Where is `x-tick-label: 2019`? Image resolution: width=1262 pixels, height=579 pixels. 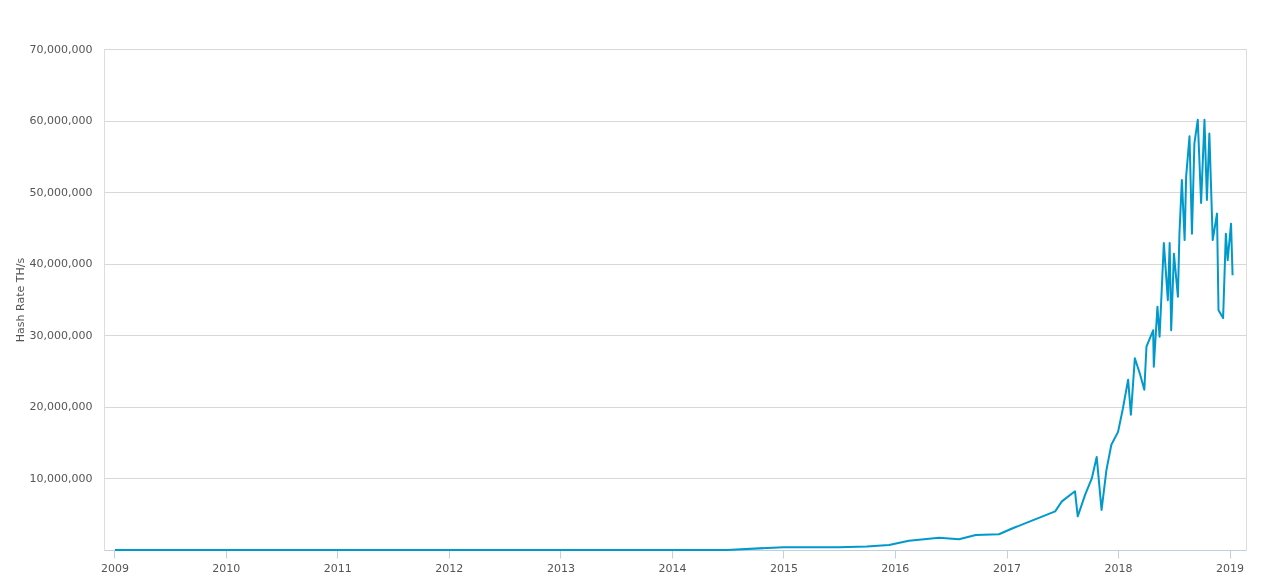
x-tick-label: 2019 is located at coordinates (1230, 568).